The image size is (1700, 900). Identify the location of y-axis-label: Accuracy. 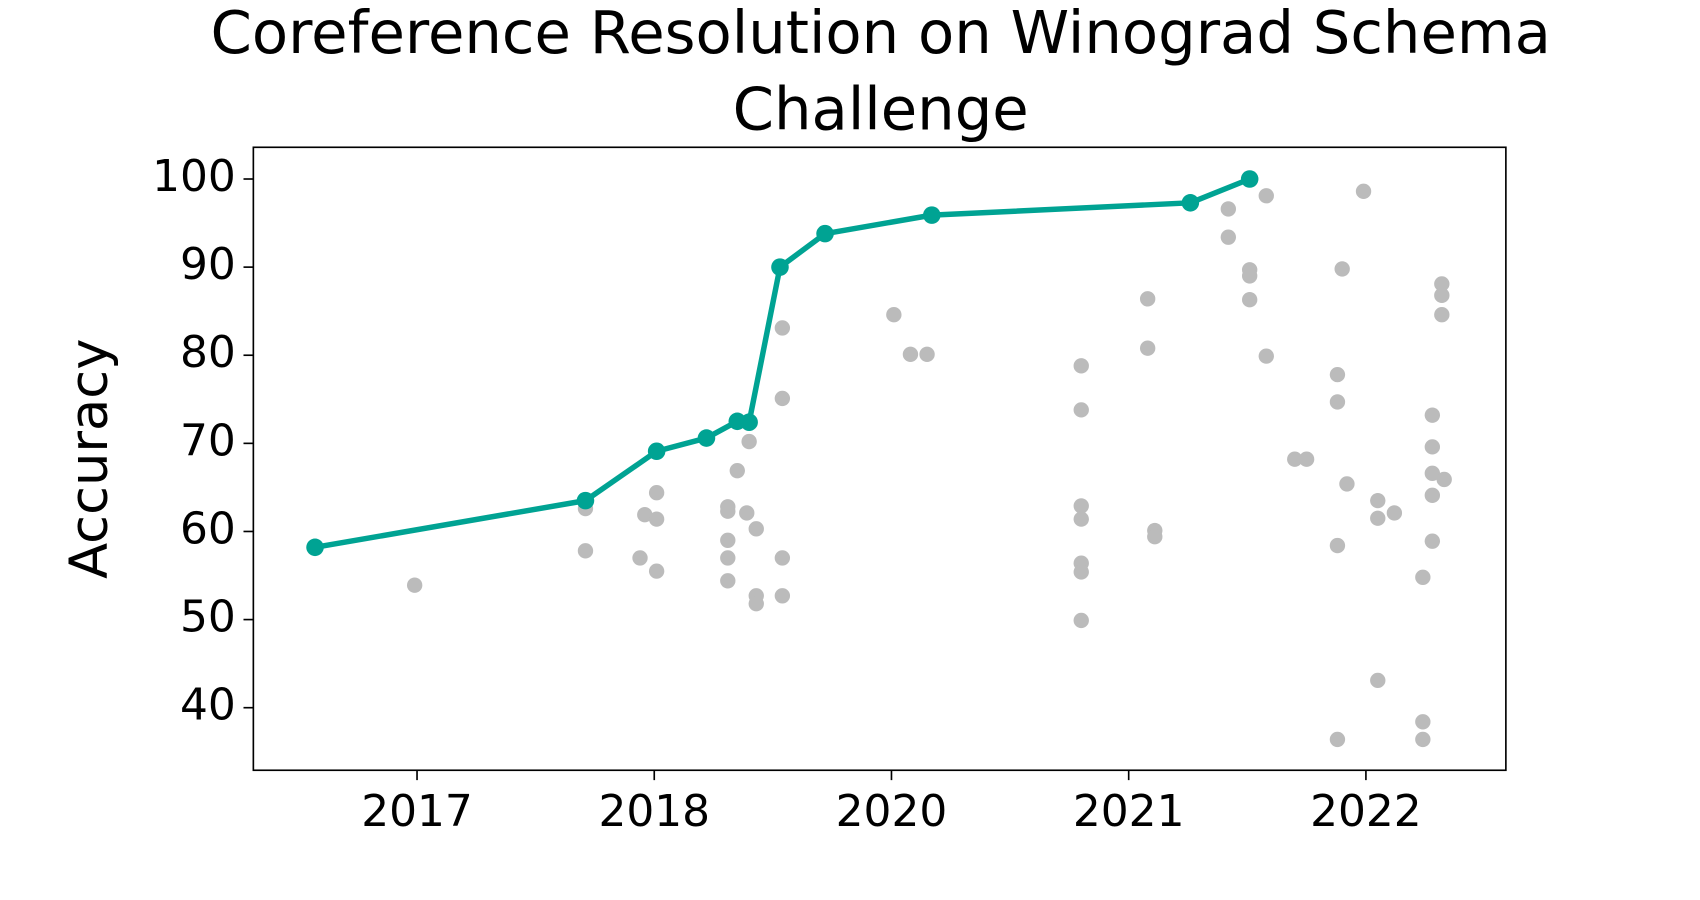
(89, 459).